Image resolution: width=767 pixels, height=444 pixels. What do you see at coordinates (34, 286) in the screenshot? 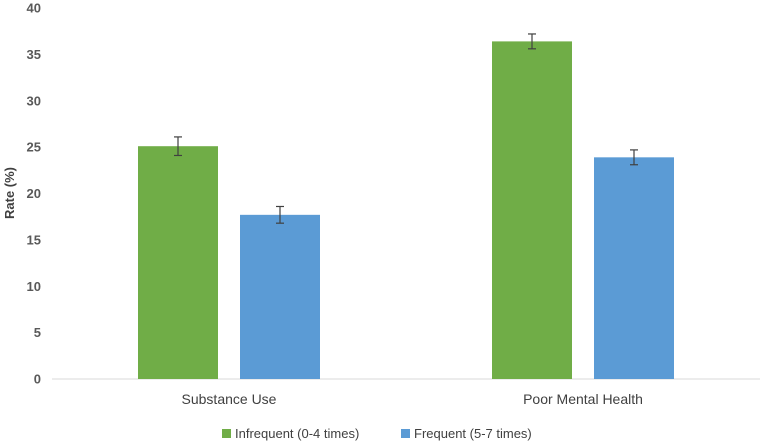
I see `y-tick-label: 10` at bounding box center [34, 286].